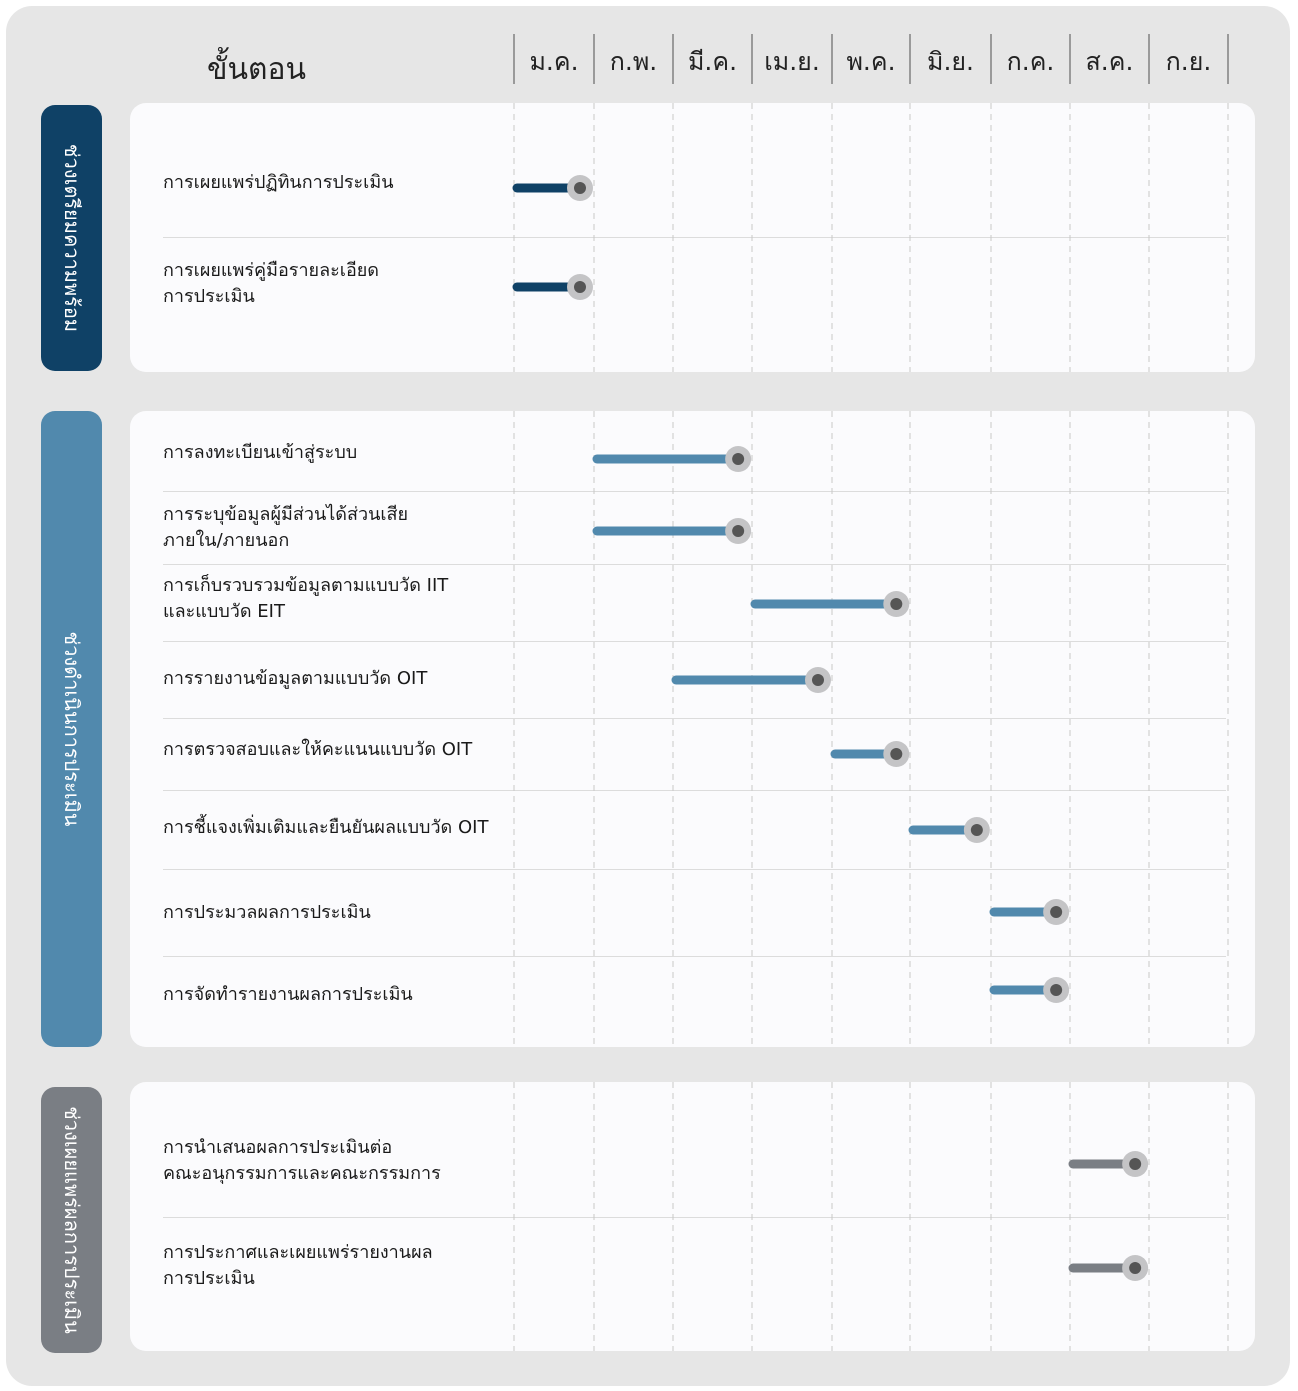 This screenshot has width=1298, height=1391. What do you see at coordinates (298, 1266) in the screenshot?
I see `task-label: การประกาศและเผยแพร่รายงานผลการประเมิน` at bounding box center [298, 1266].